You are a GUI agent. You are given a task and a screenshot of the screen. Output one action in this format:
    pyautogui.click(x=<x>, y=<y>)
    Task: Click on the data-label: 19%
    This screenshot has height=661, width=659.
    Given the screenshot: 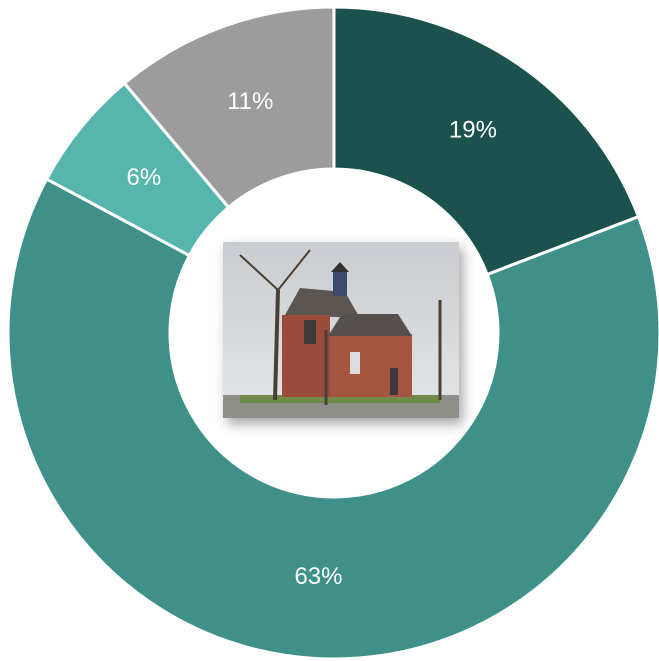 What is the action you would take?
    pyautogui.click(x=473, y=130)
    